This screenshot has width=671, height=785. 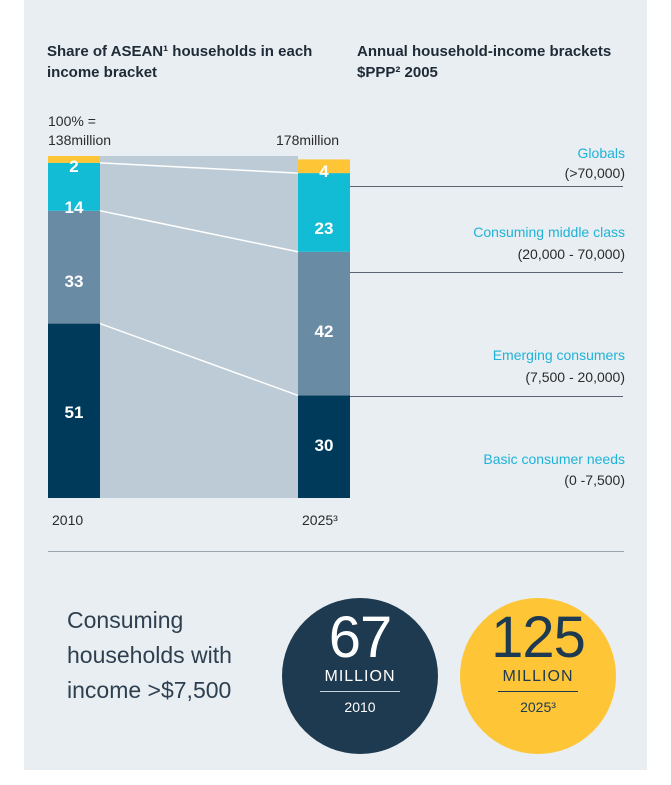 I want to click on value-label-2025-middle-class: 23, so click(x=324, y=228).